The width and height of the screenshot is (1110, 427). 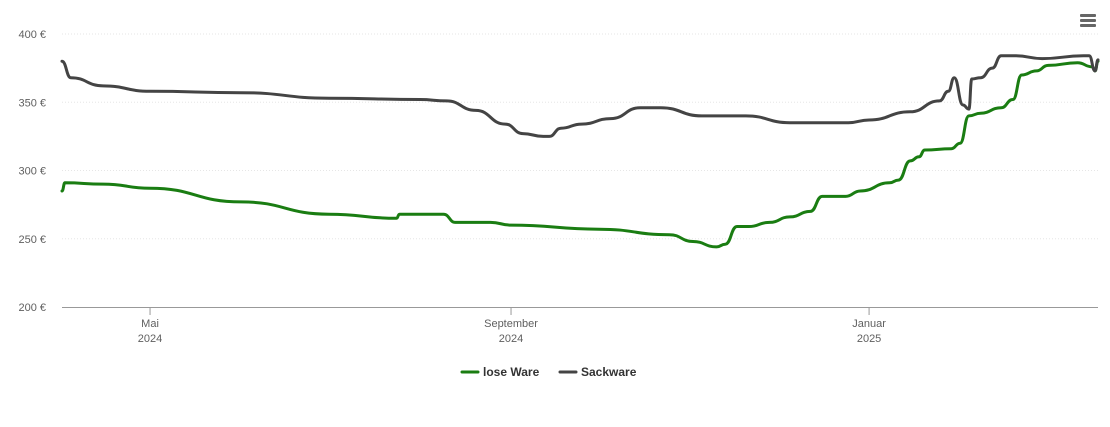 What do you see at coordinates (580, 326) in the screenshot?
I see `x-axis: Mai 2024 September 2024 Januar 2025` at bounding box center [580, 326].